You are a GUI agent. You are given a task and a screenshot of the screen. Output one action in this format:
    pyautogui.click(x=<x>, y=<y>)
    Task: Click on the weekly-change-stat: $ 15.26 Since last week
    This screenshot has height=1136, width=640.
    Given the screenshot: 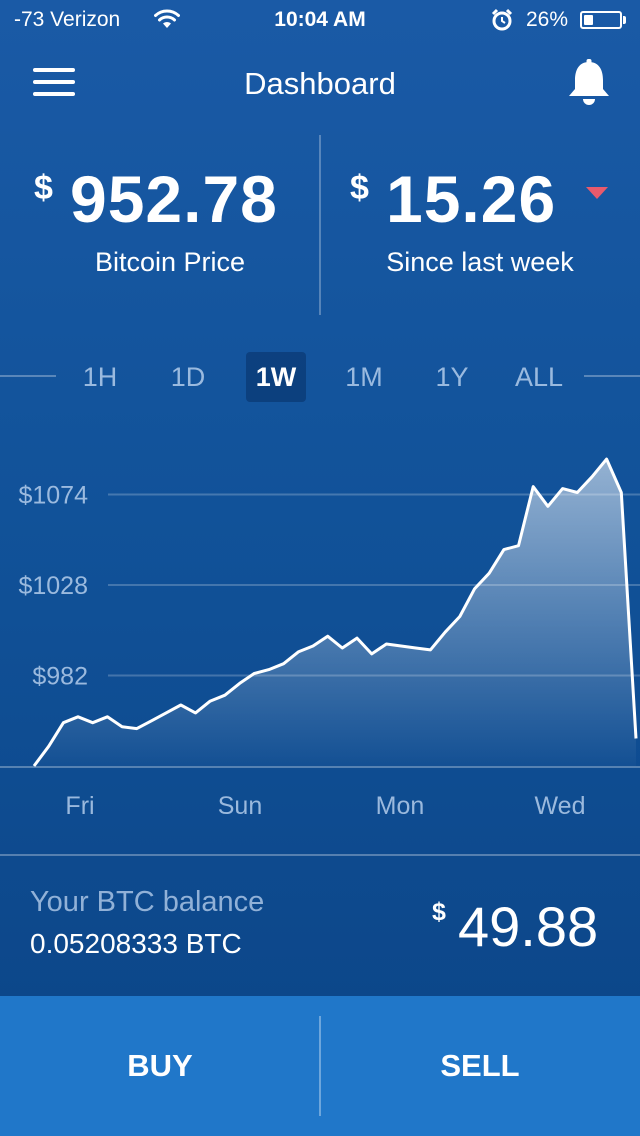 What is the action you would take?
    pyautogui.click(x=480, y=225)
    